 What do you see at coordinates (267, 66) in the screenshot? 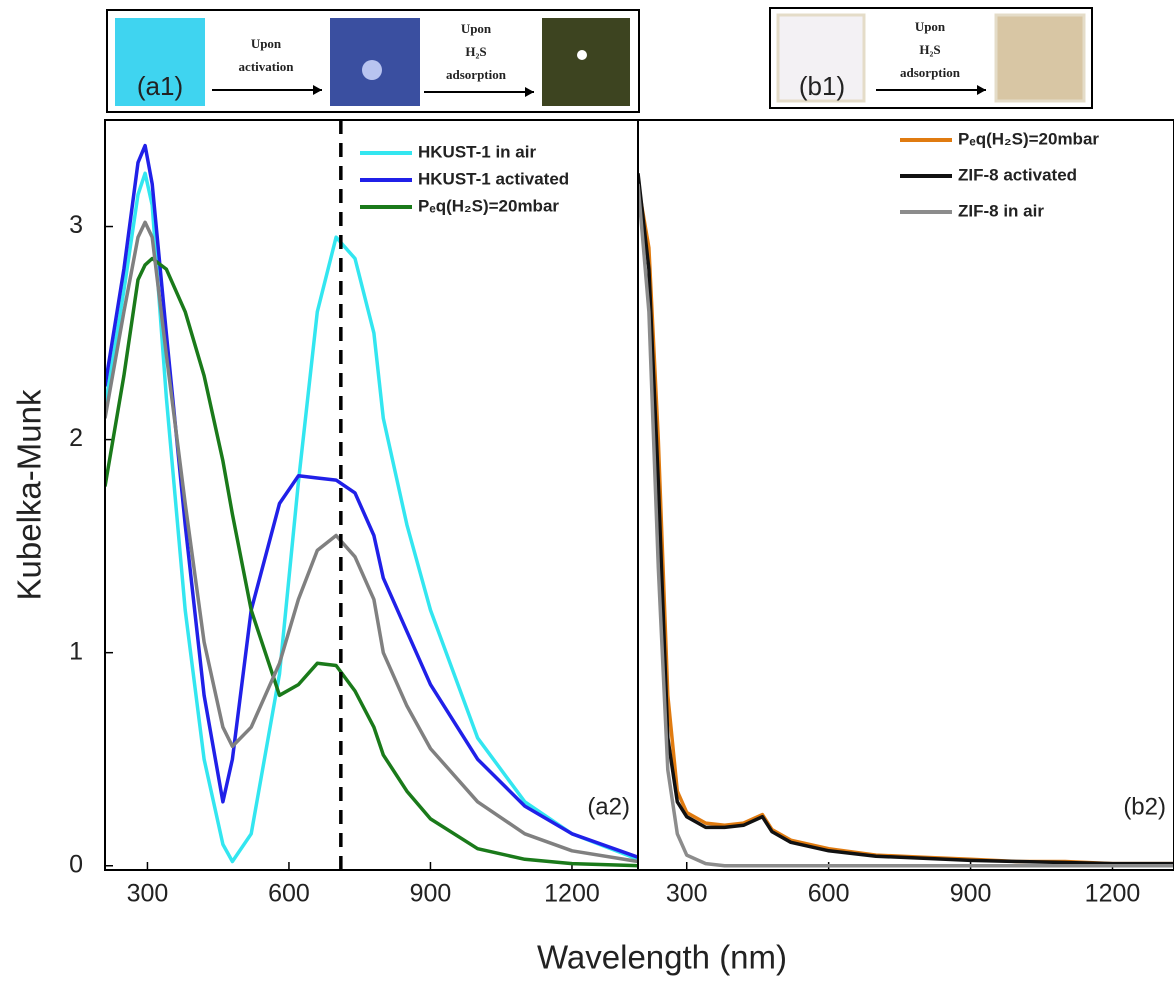
I see `step-text: activation` at bounding box center [267, 66].